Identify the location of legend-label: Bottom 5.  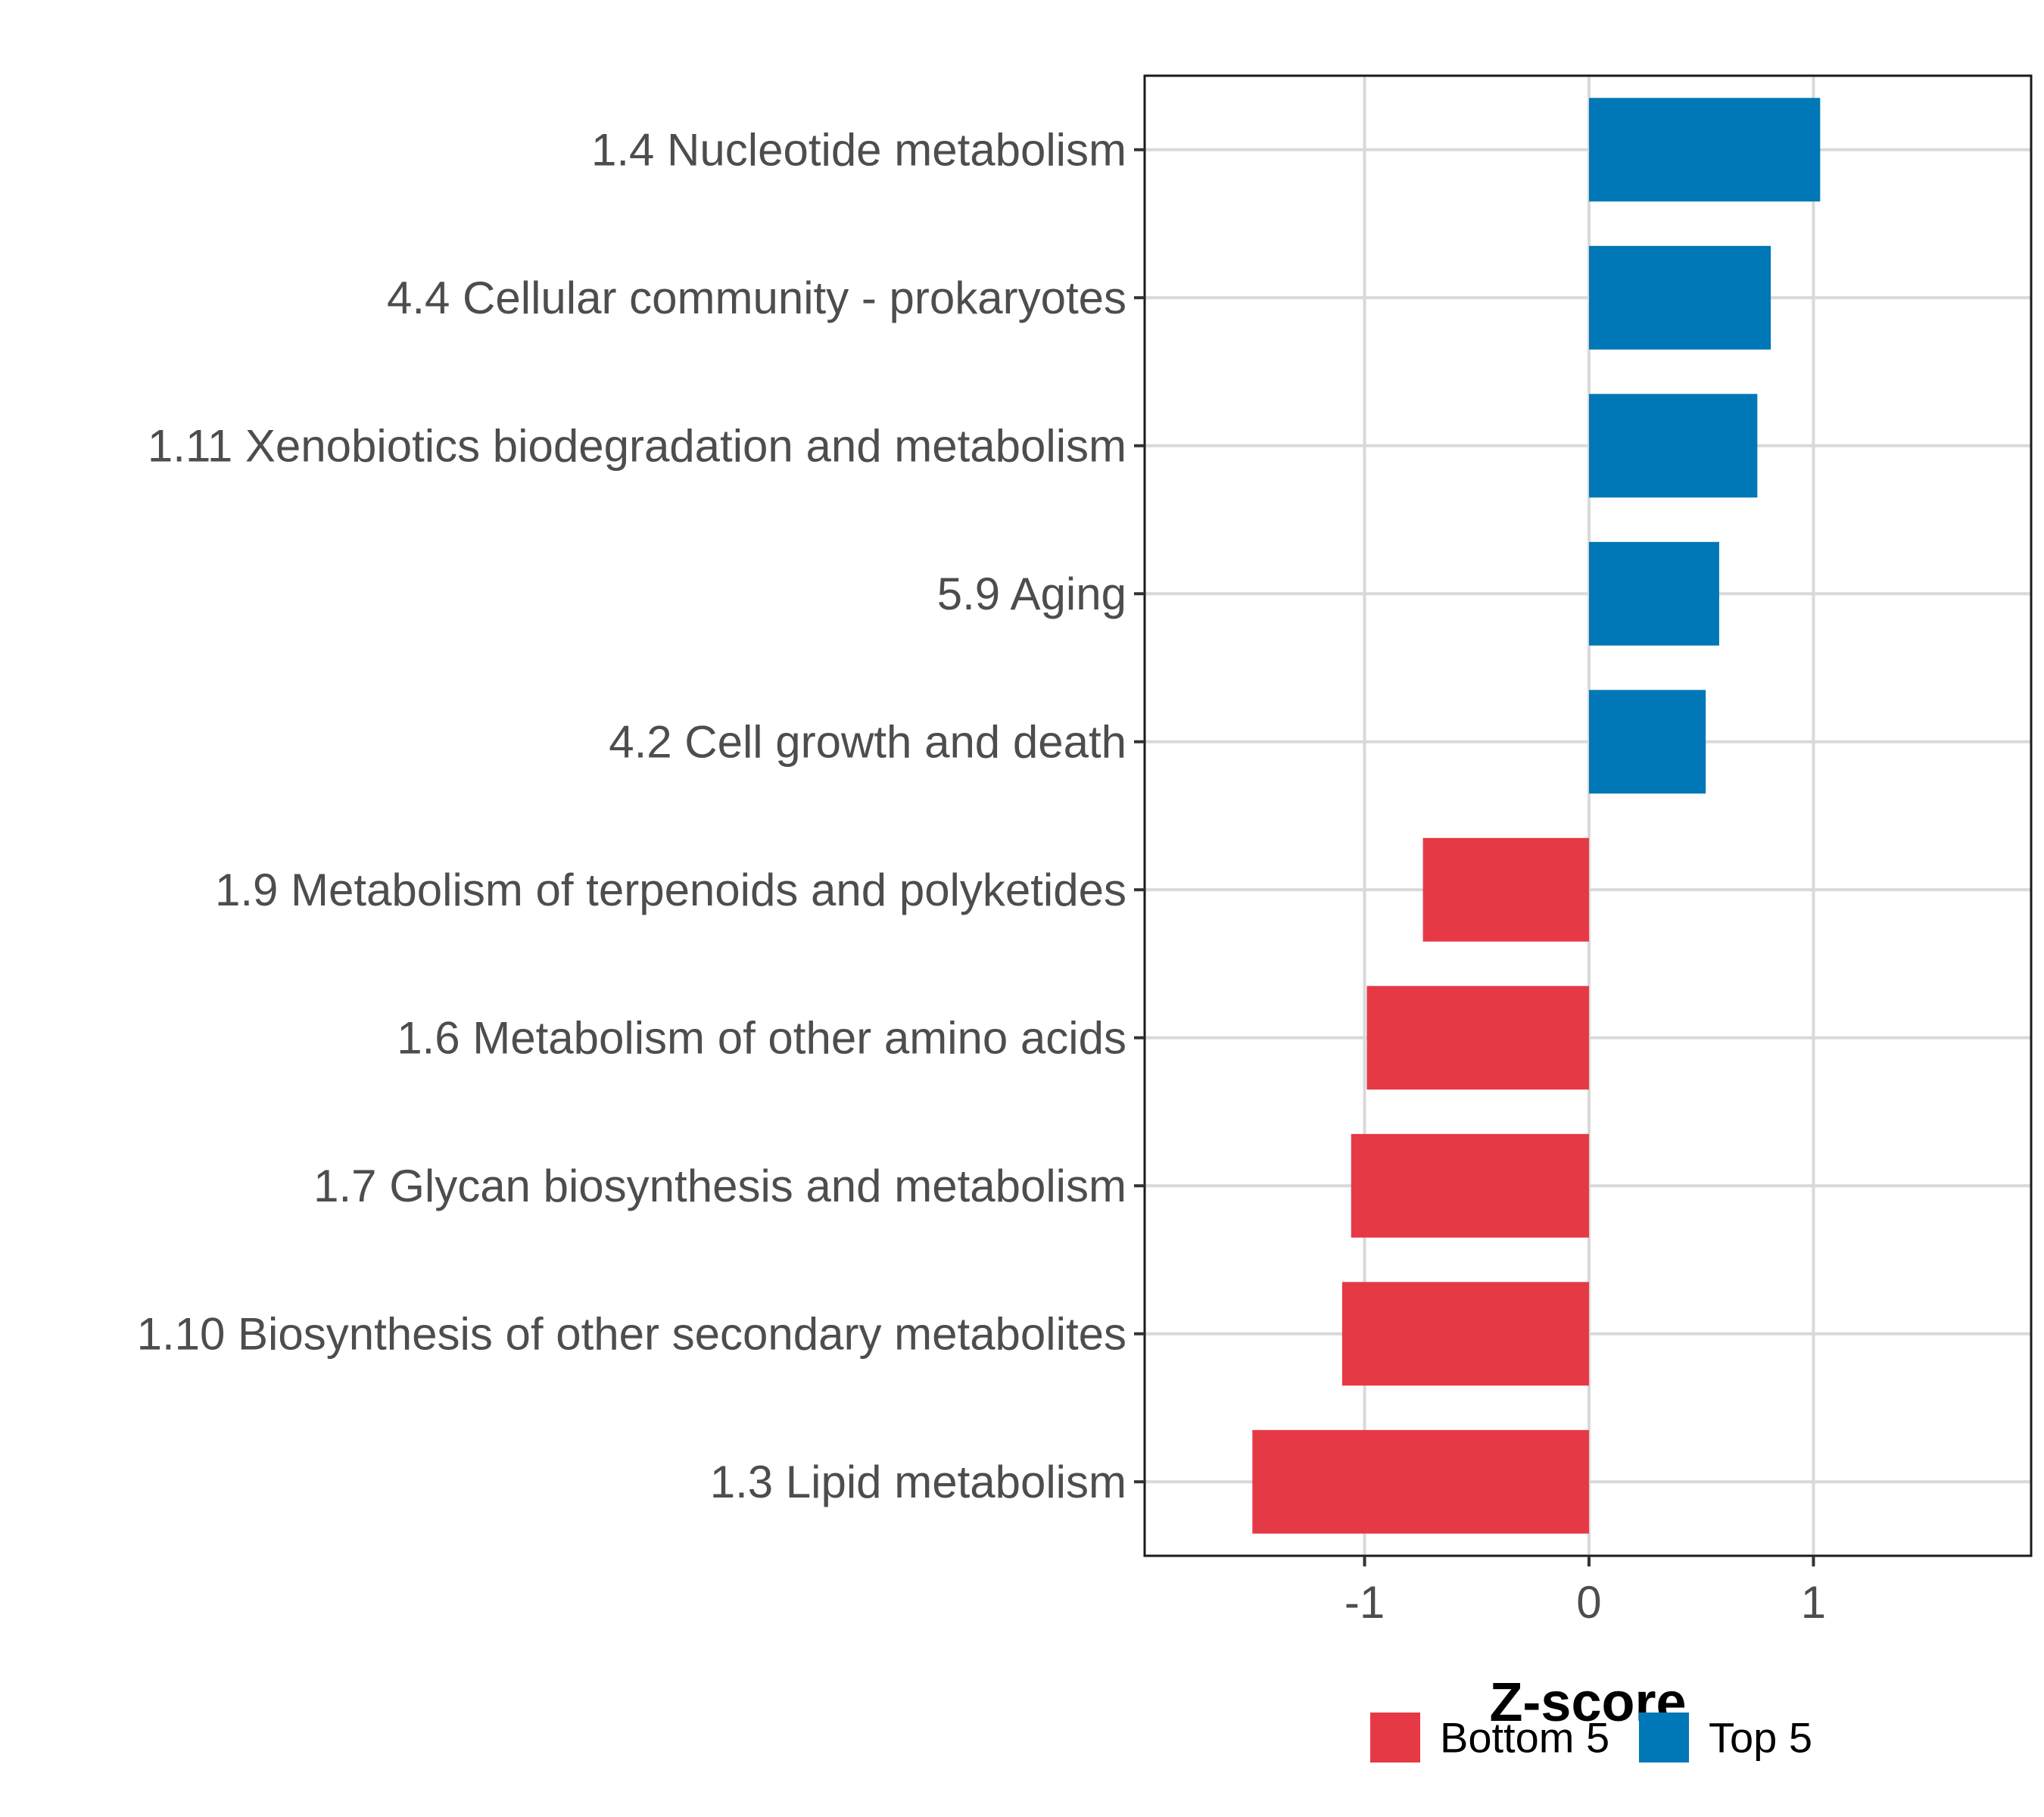
(1524, 1738).